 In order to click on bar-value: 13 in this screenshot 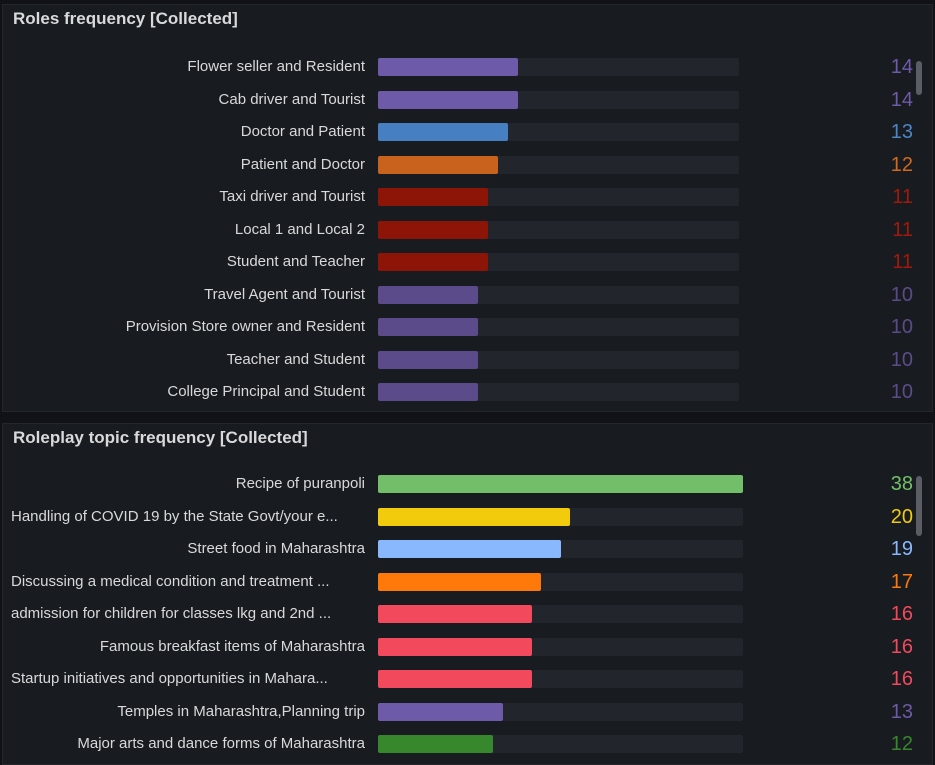, I will do `click(901, 711)`.